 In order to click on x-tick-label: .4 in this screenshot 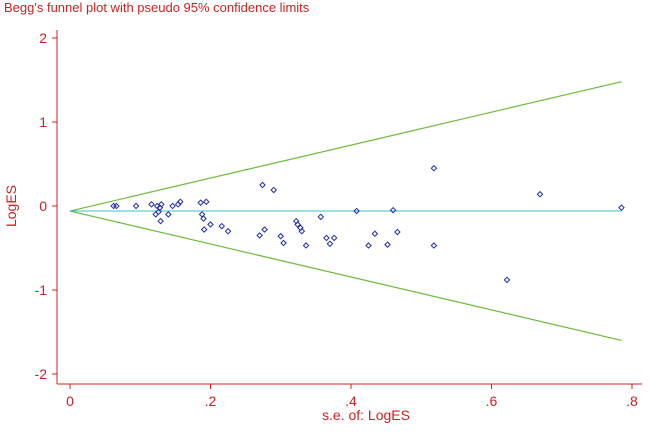, I will do `click(351, 401)`.